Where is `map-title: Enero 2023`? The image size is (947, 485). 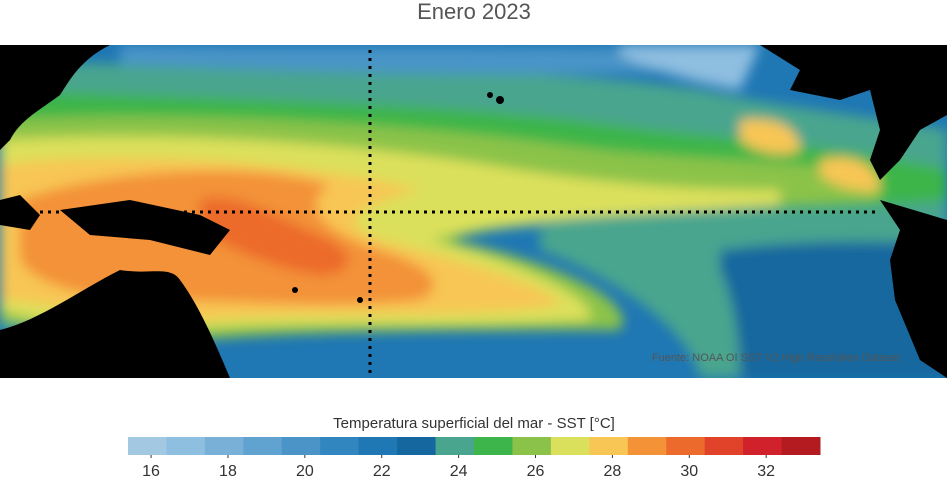
map-title: Enero 2023 is located at coordinates (474, 12).